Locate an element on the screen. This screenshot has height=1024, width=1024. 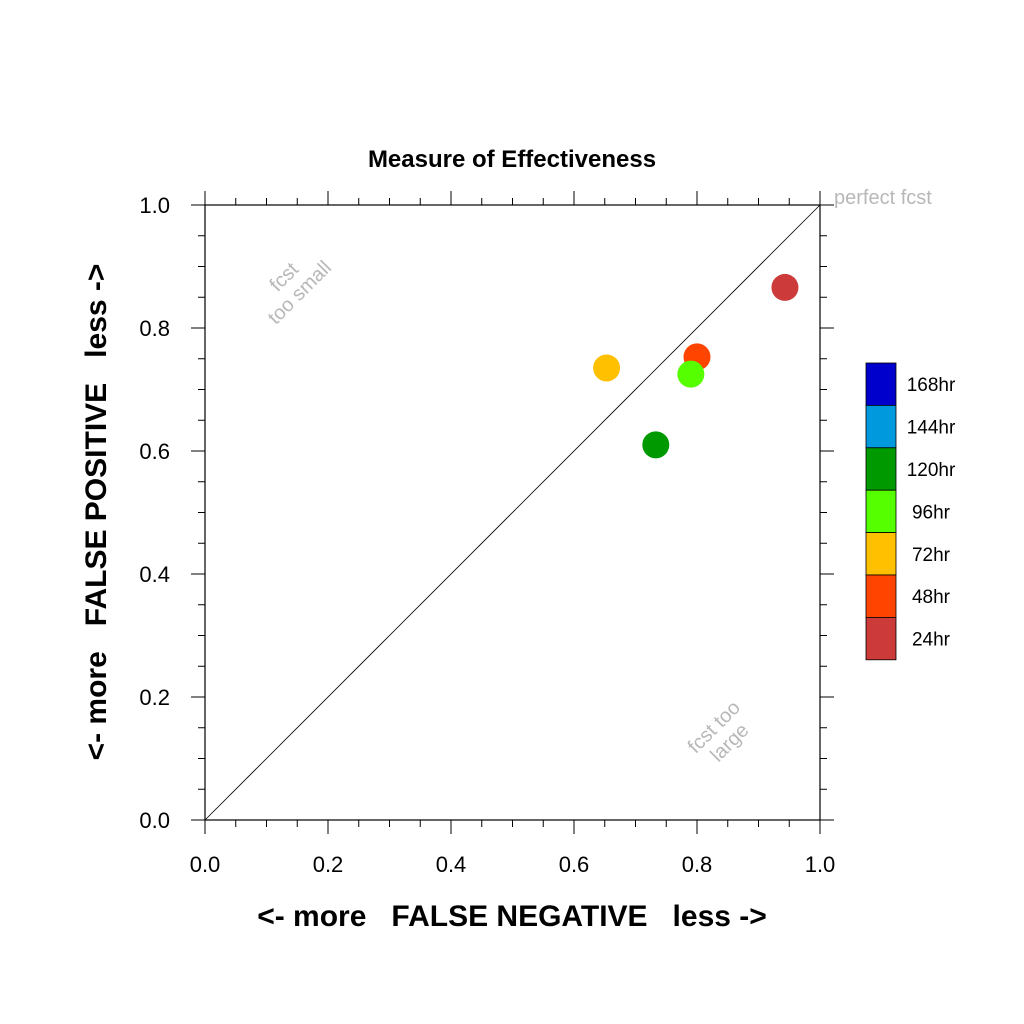
y-tick-label: 0.8 is located at coordinates (154, 328).